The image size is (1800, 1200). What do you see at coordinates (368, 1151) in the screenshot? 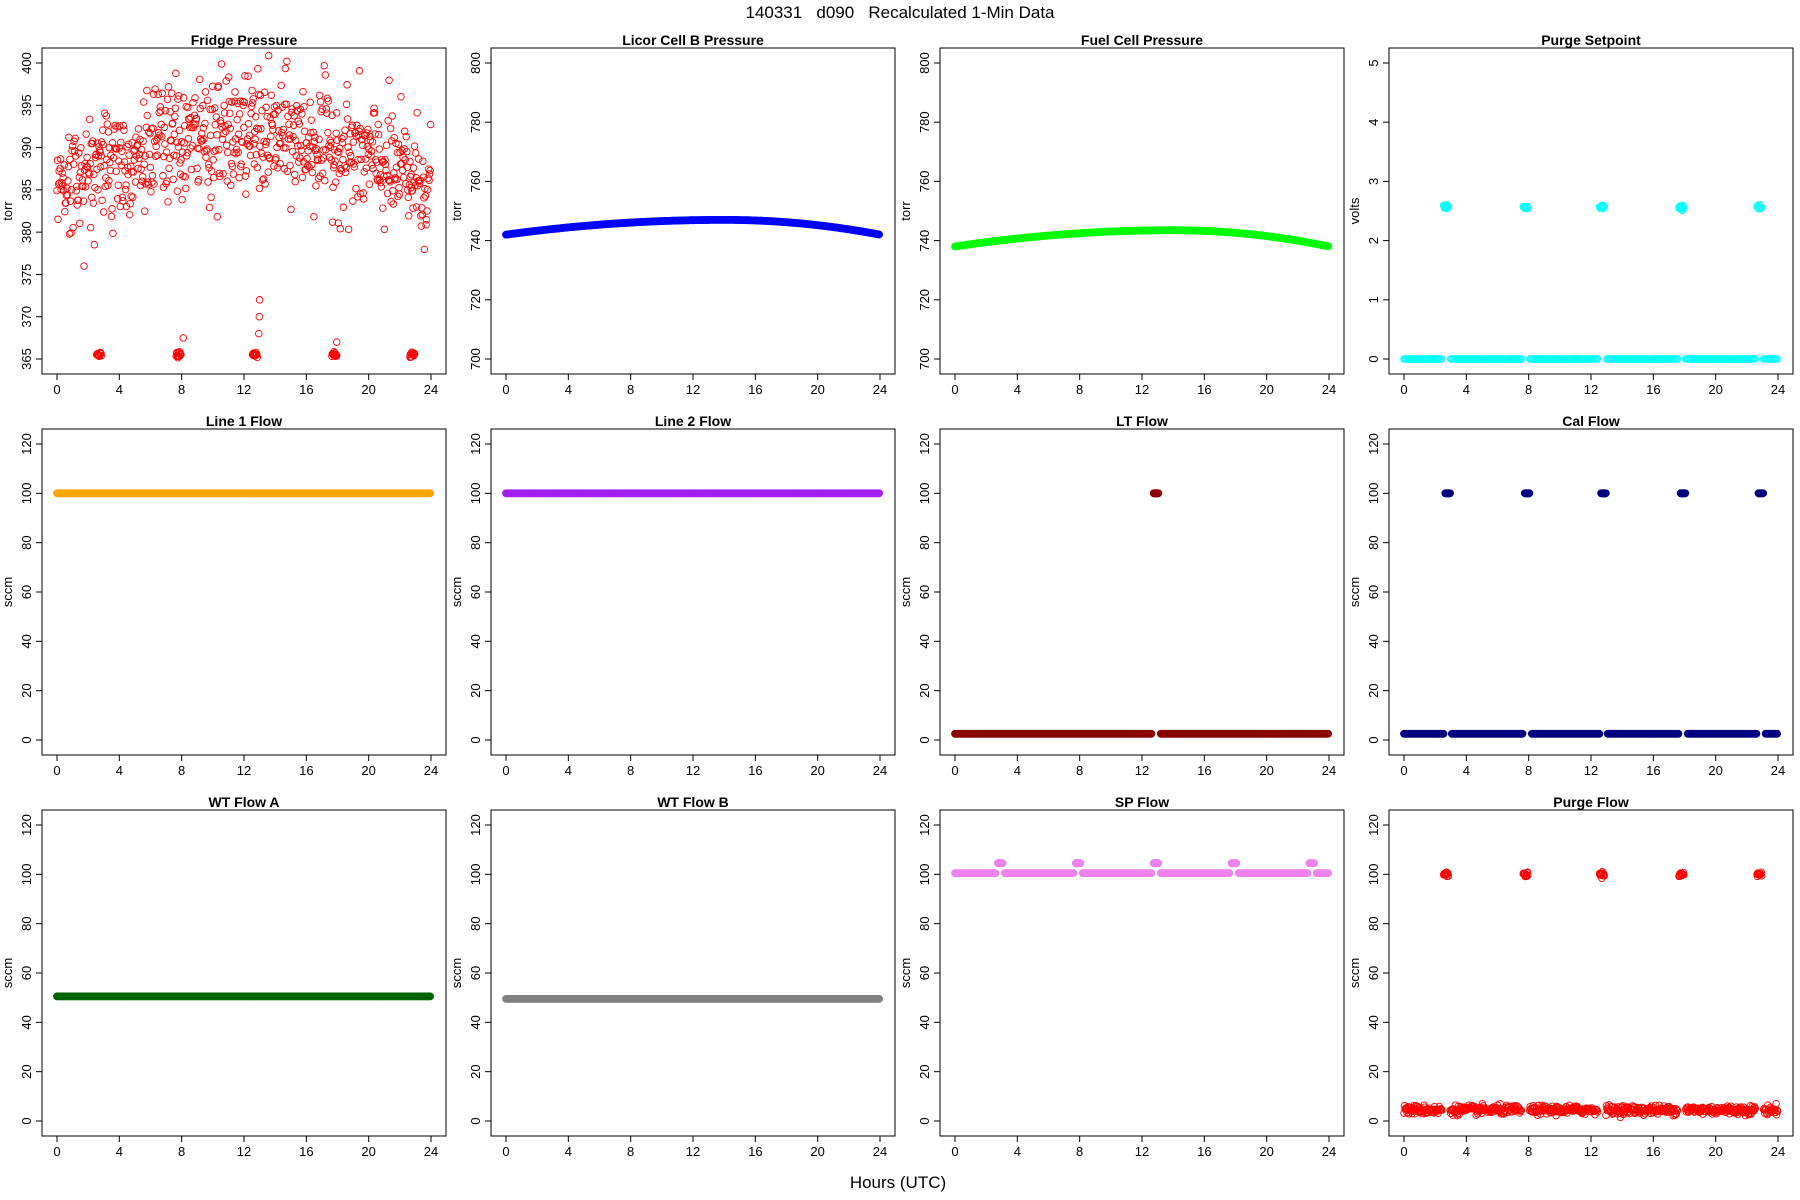
I see `x-tick-label: 20` at bounding box center [368, 1151].